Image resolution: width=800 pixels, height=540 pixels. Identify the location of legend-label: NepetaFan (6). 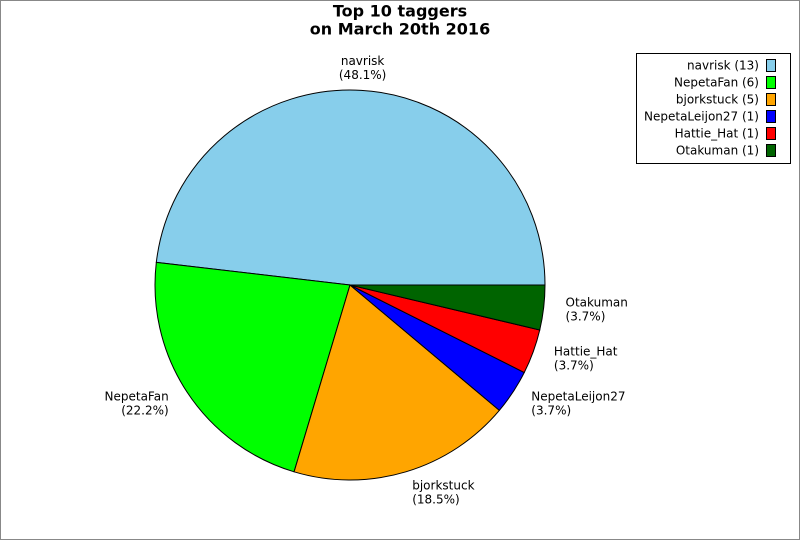
(716, 83).